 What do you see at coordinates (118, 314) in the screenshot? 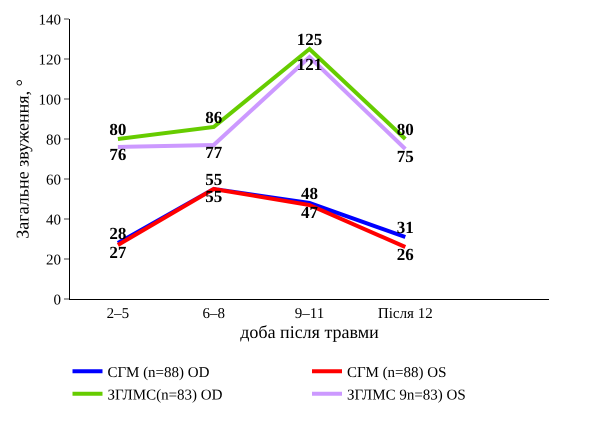
I see `x-tick-label: 2–5` at bounding box center [118, 314].